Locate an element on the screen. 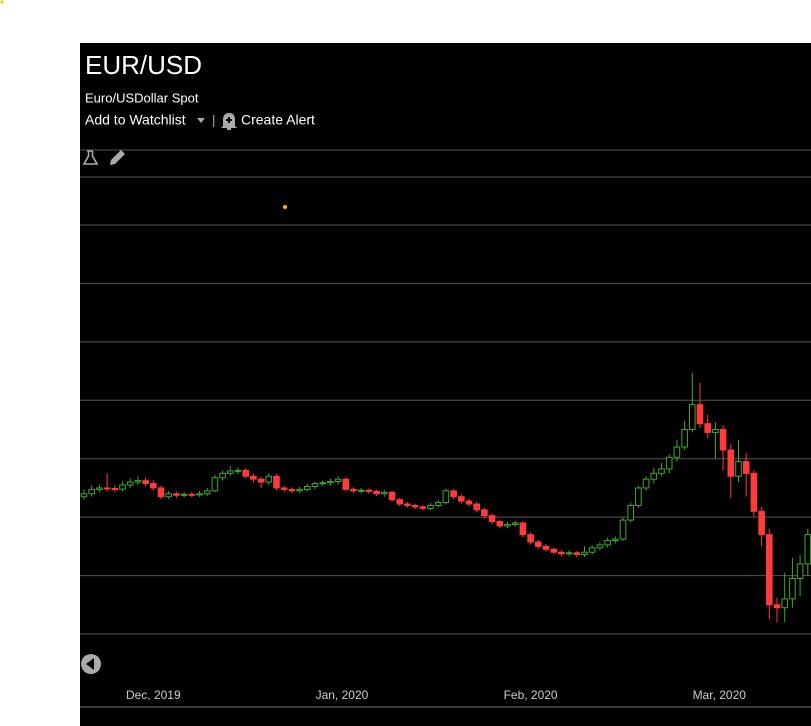 This screenshot has width=811, height=726. dot is located at coordinates (2, 2).